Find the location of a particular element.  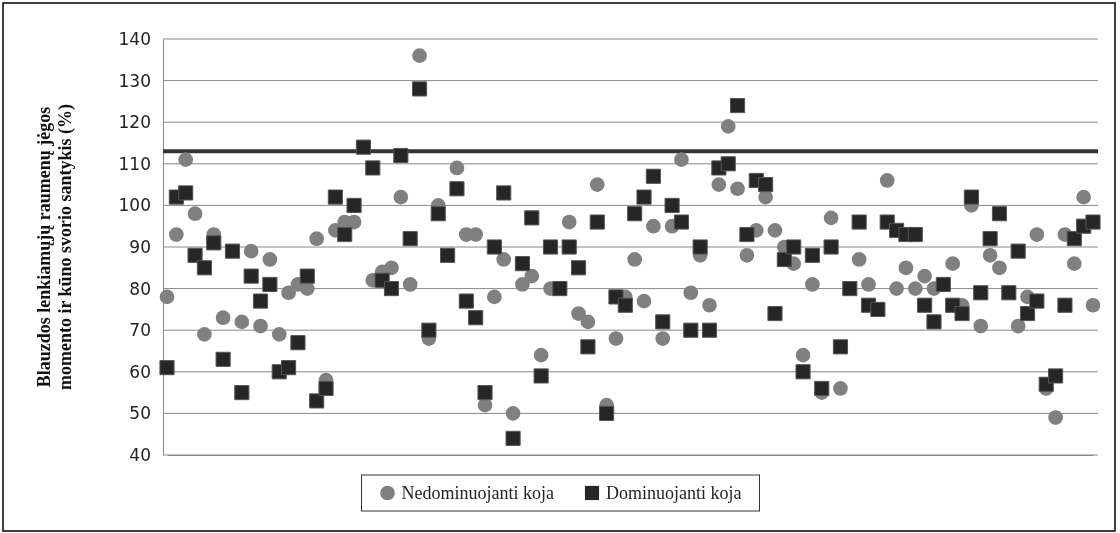

y-tick-label: 50 is located at coordinates (140, 413).